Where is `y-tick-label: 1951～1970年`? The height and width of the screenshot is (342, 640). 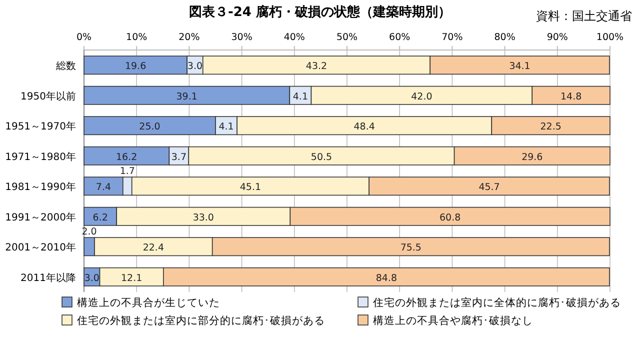
y-tick-label: 1951～1970年 is located at coordinates (40, 126).